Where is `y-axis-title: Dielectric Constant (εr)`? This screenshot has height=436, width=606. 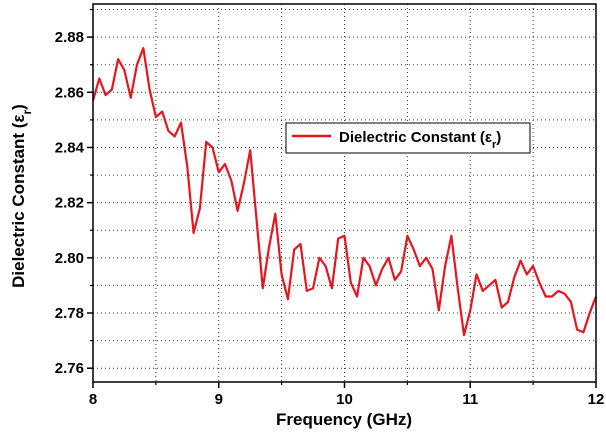
y-axis-title: Dielectric Constant (εr) is located at coordinates (21, 196).